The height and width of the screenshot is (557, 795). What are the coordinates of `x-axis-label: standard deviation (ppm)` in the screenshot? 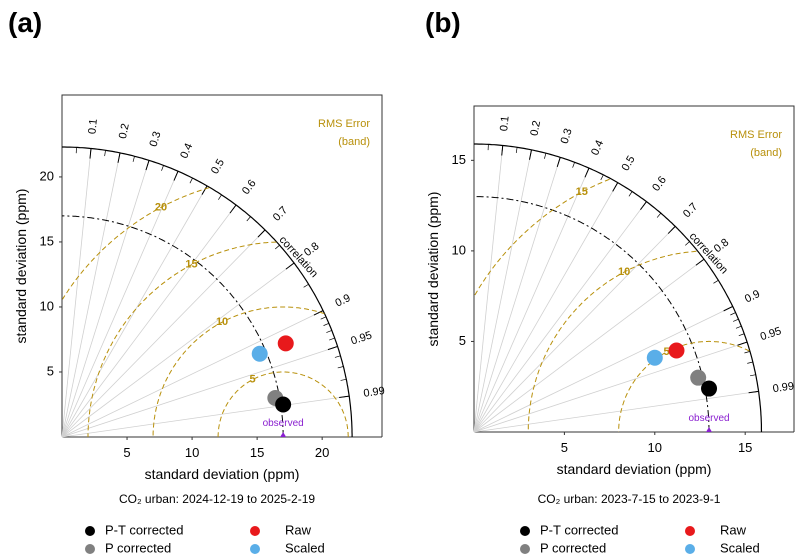 It's located at (222, 474).